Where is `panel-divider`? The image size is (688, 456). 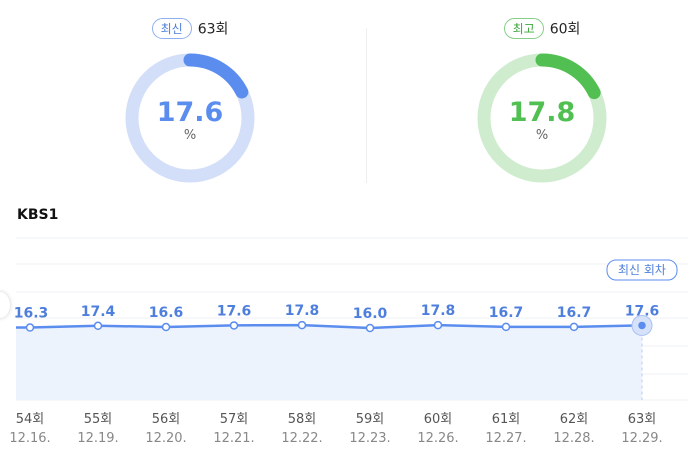 panel-divider is located at coordinates (366, 105).